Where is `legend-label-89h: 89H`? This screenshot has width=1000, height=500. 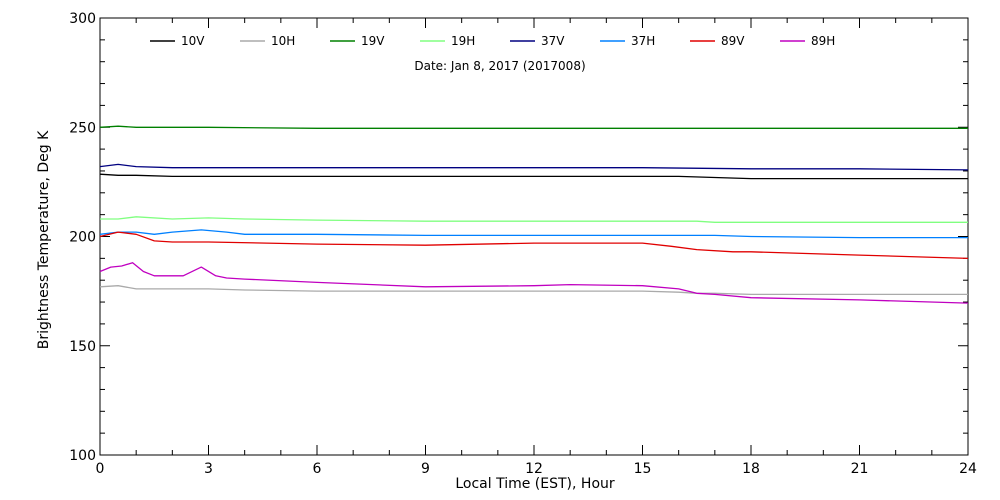 legend-label-89h: 89H is located at coordinates (823, 41).